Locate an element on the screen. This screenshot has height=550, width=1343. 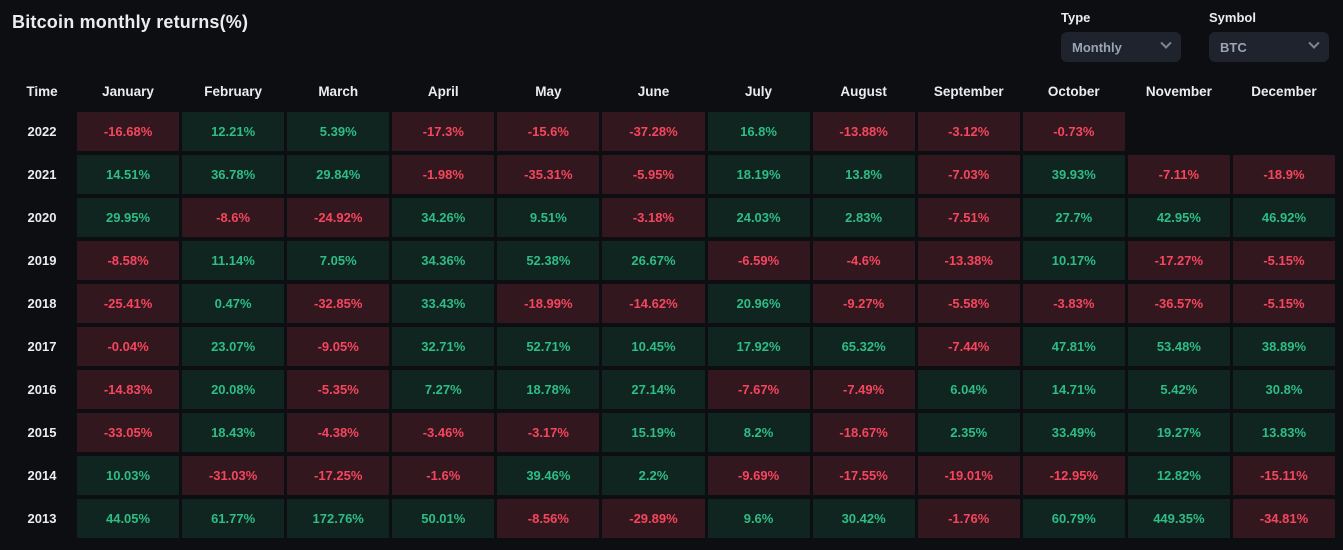
return-cell: 30.8% is located at coordinates (1283, 389).